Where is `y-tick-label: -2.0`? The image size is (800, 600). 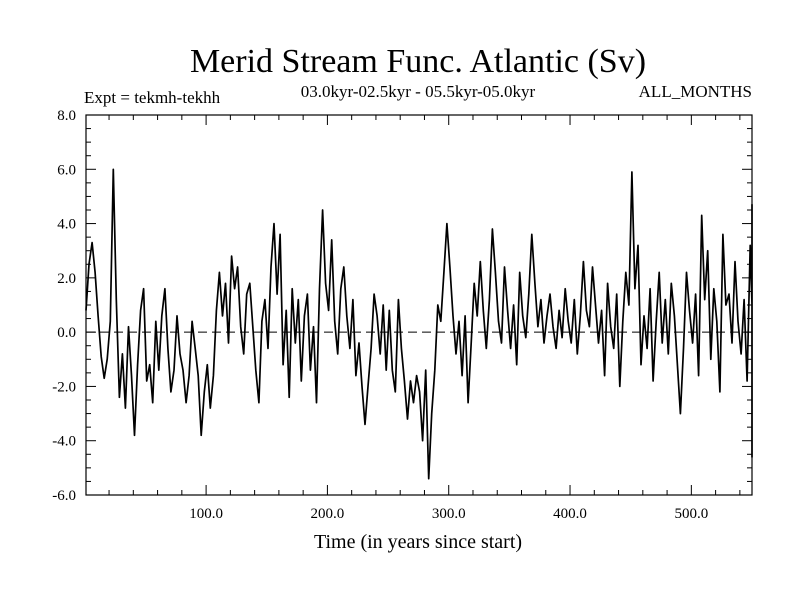 y-tick-label: -2.0 is located at coordinates (64, 387).